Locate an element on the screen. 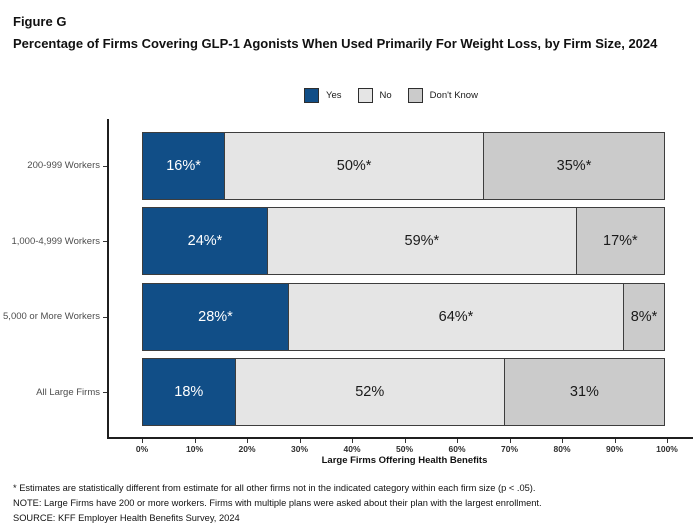 This screenshot has width=698, height=526. legend: Yes No Don't Know is located at coordinates (391, 95).